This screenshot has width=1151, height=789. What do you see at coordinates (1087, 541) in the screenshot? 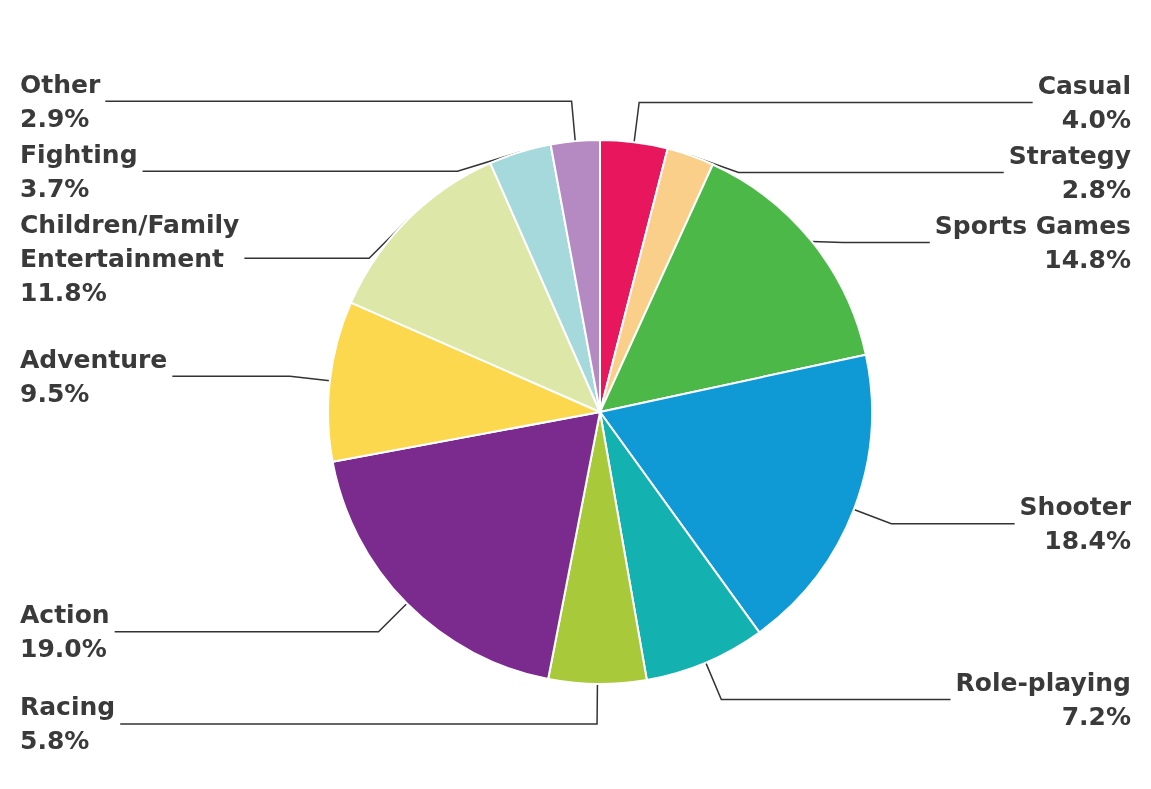
I see `data-label: 18.4%` at bounding box center [1087, 541].